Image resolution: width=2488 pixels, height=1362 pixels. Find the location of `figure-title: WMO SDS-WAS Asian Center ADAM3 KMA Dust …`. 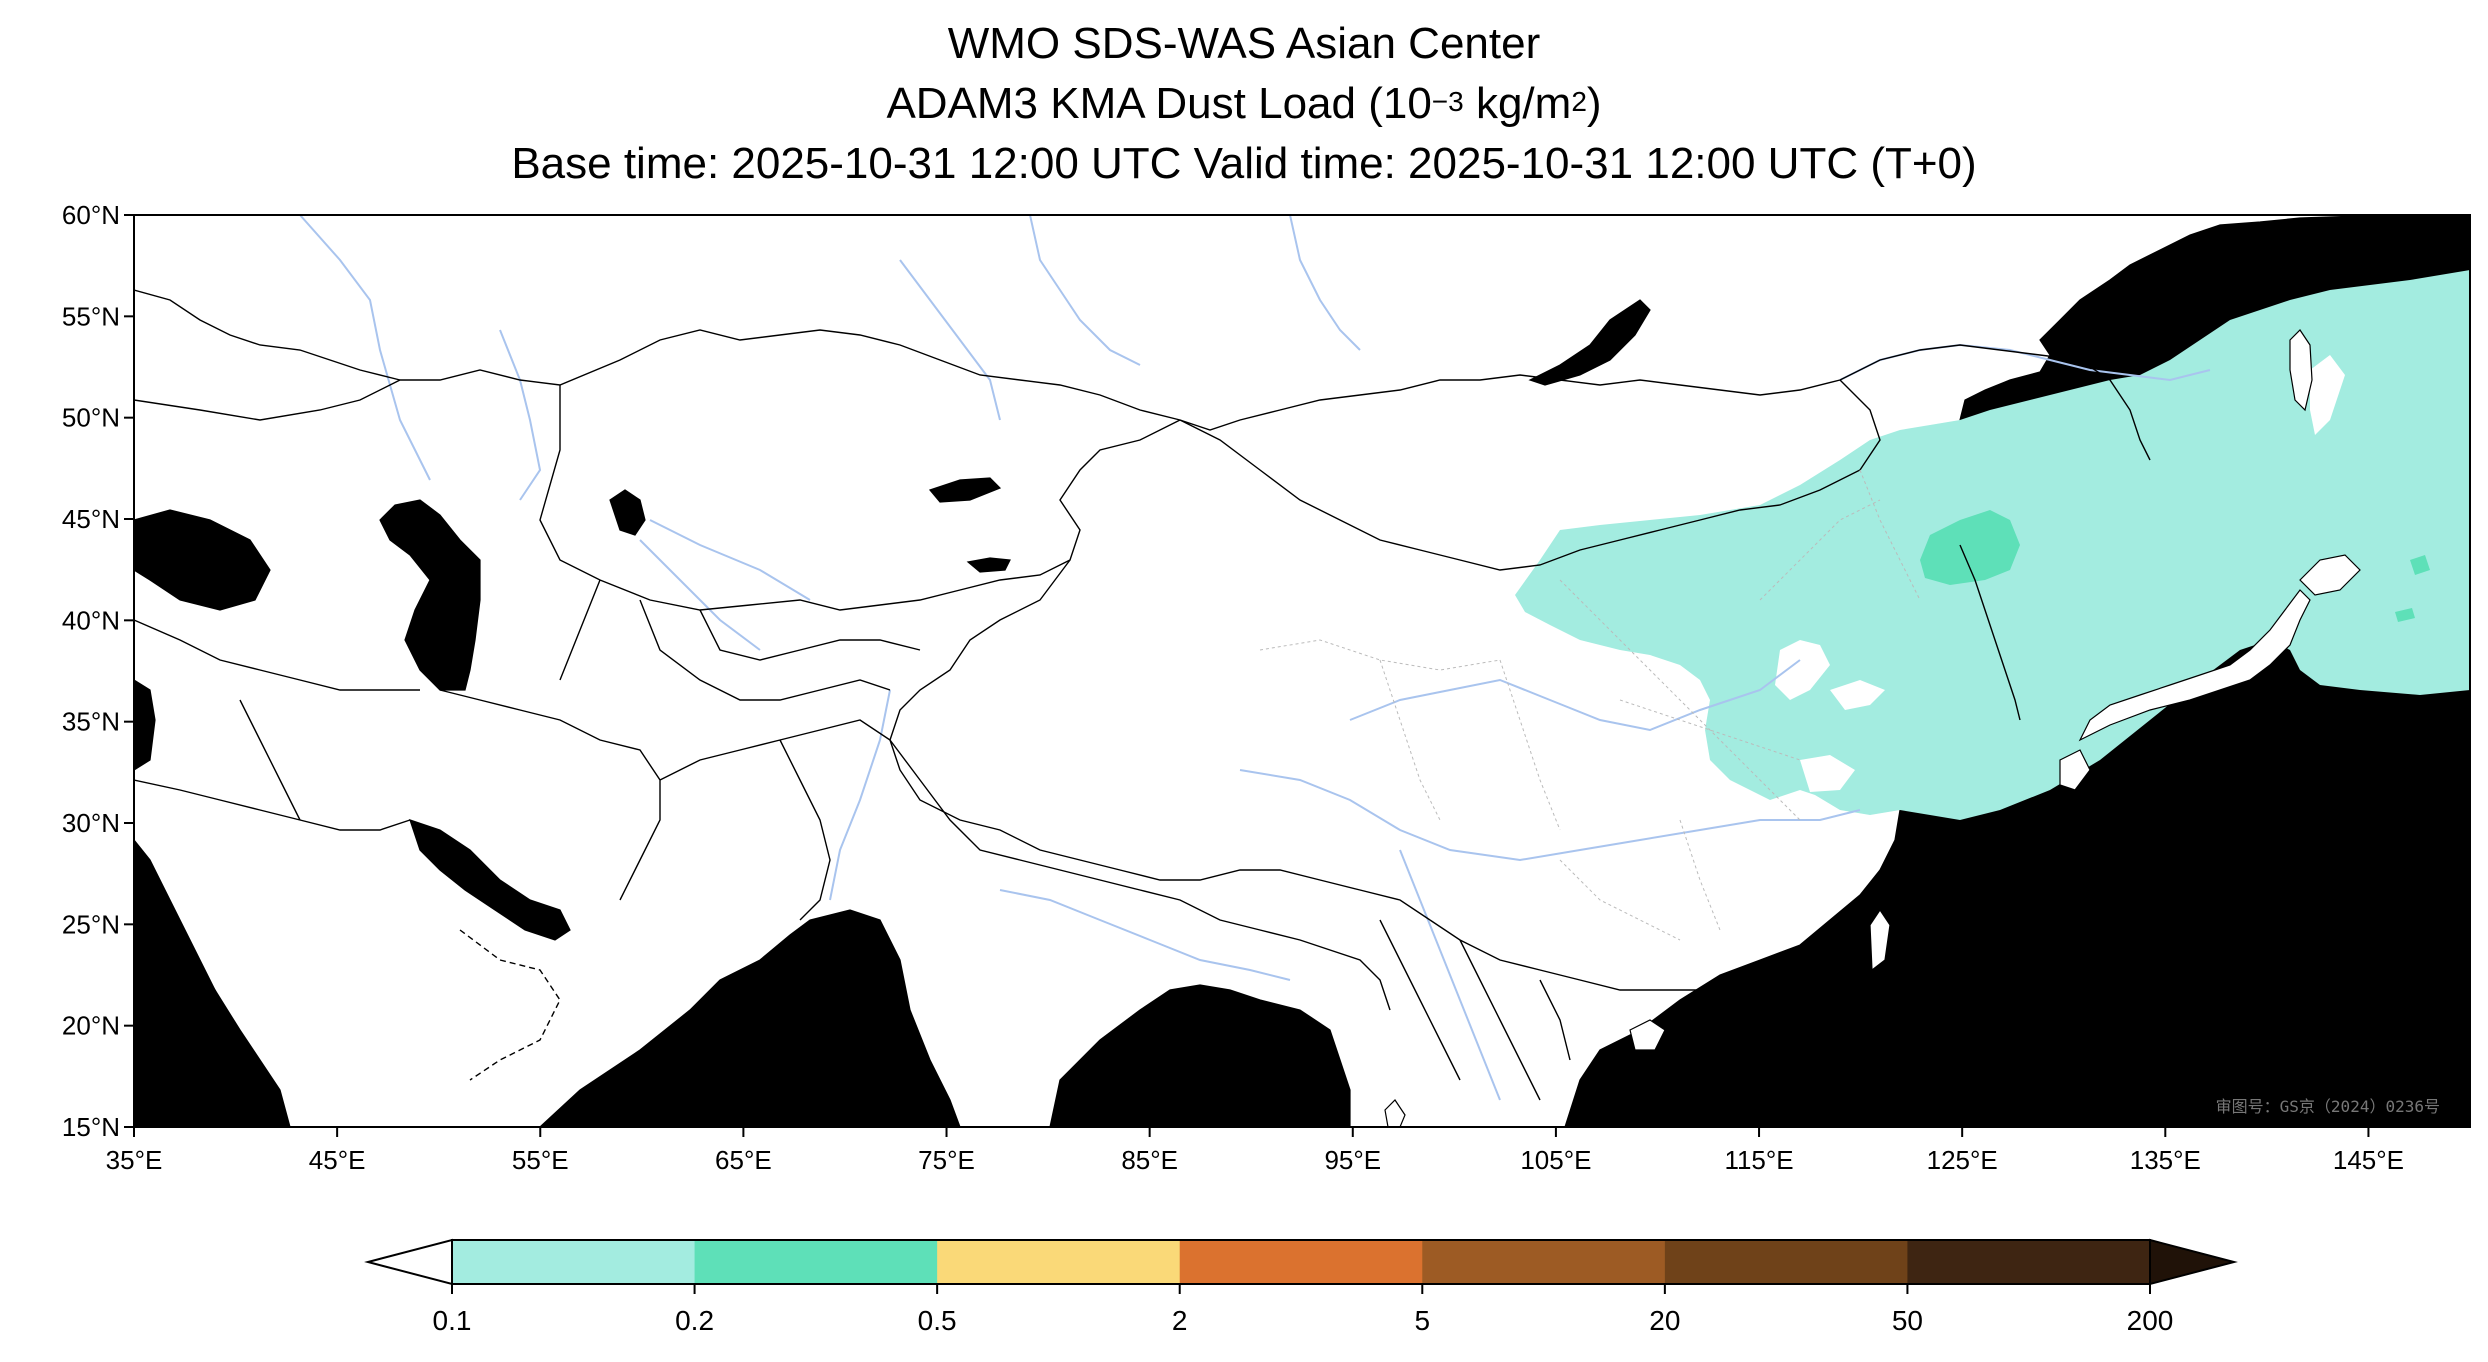

figure-title: WMO SDS-WAS Asian Center ADAM3 KMA Dust … is located at coordinates (1244, 104).